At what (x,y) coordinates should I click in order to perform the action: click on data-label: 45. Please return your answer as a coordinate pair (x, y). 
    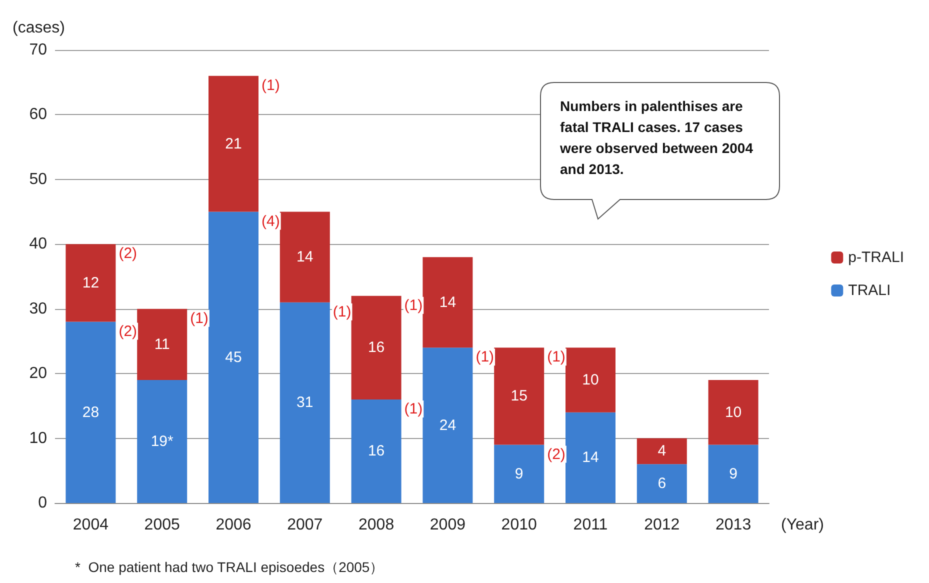
    Looking at the image, I should click on (233, 357).